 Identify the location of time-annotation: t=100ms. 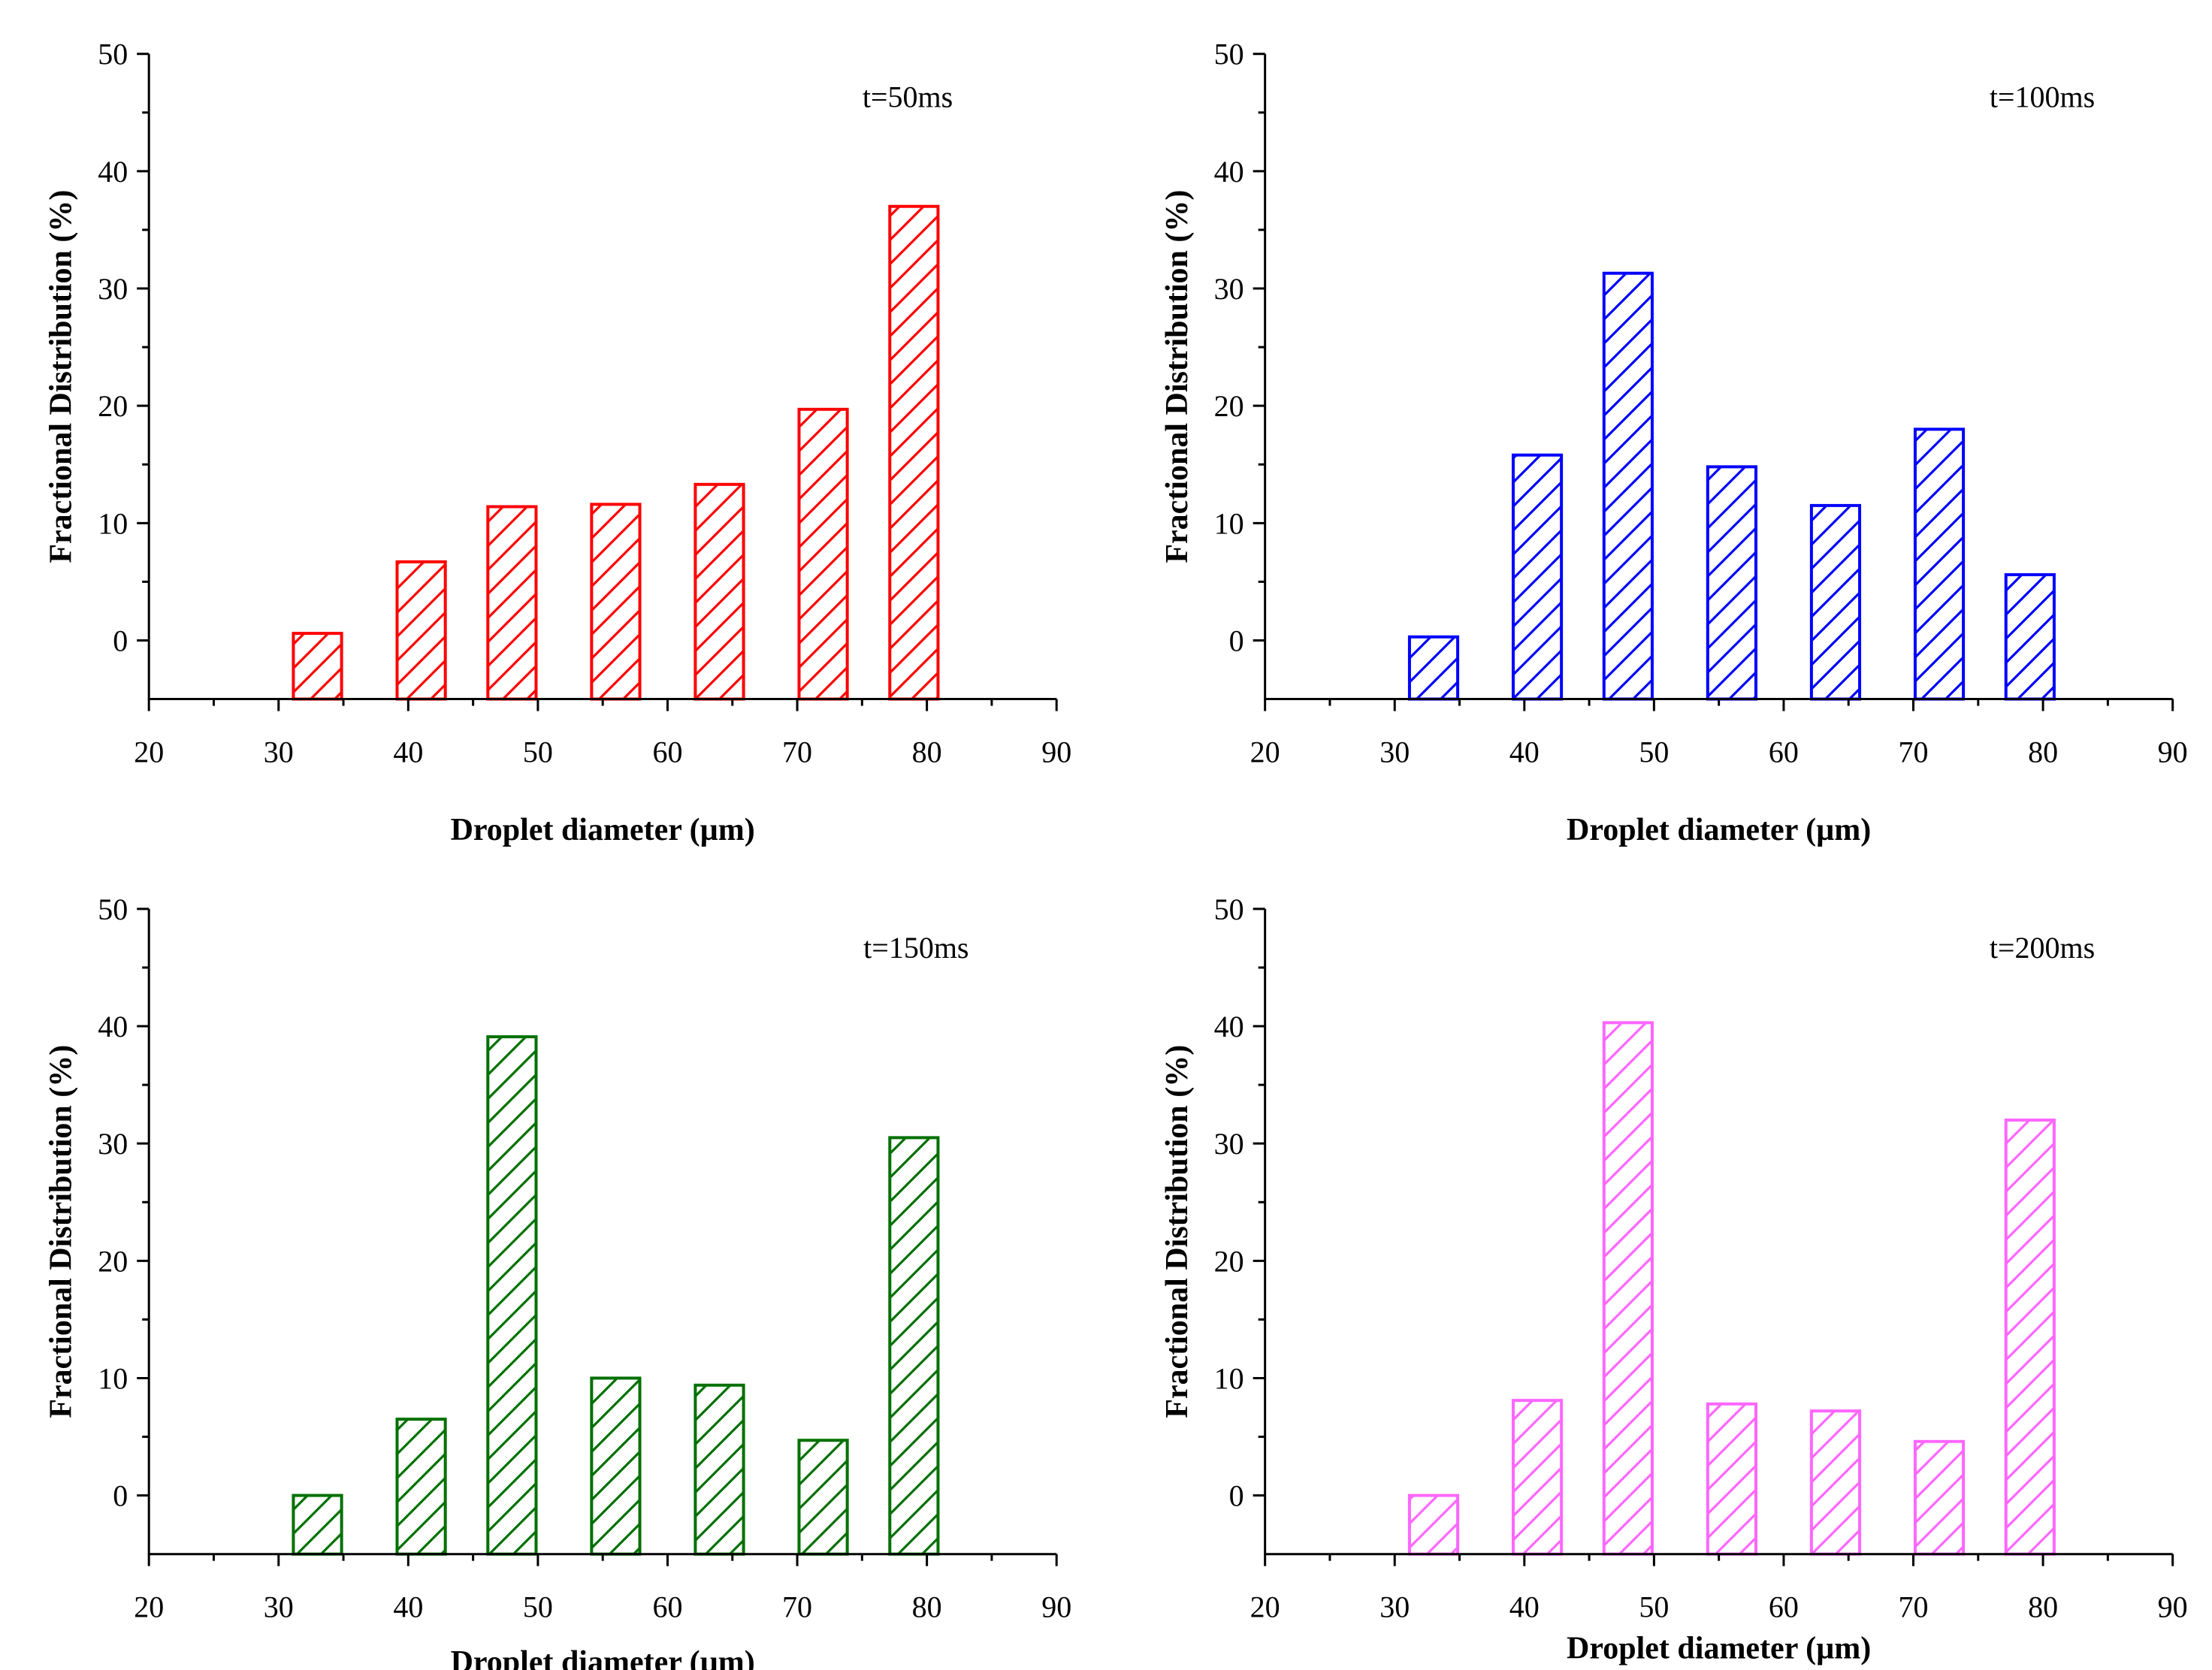
(2043, 96).